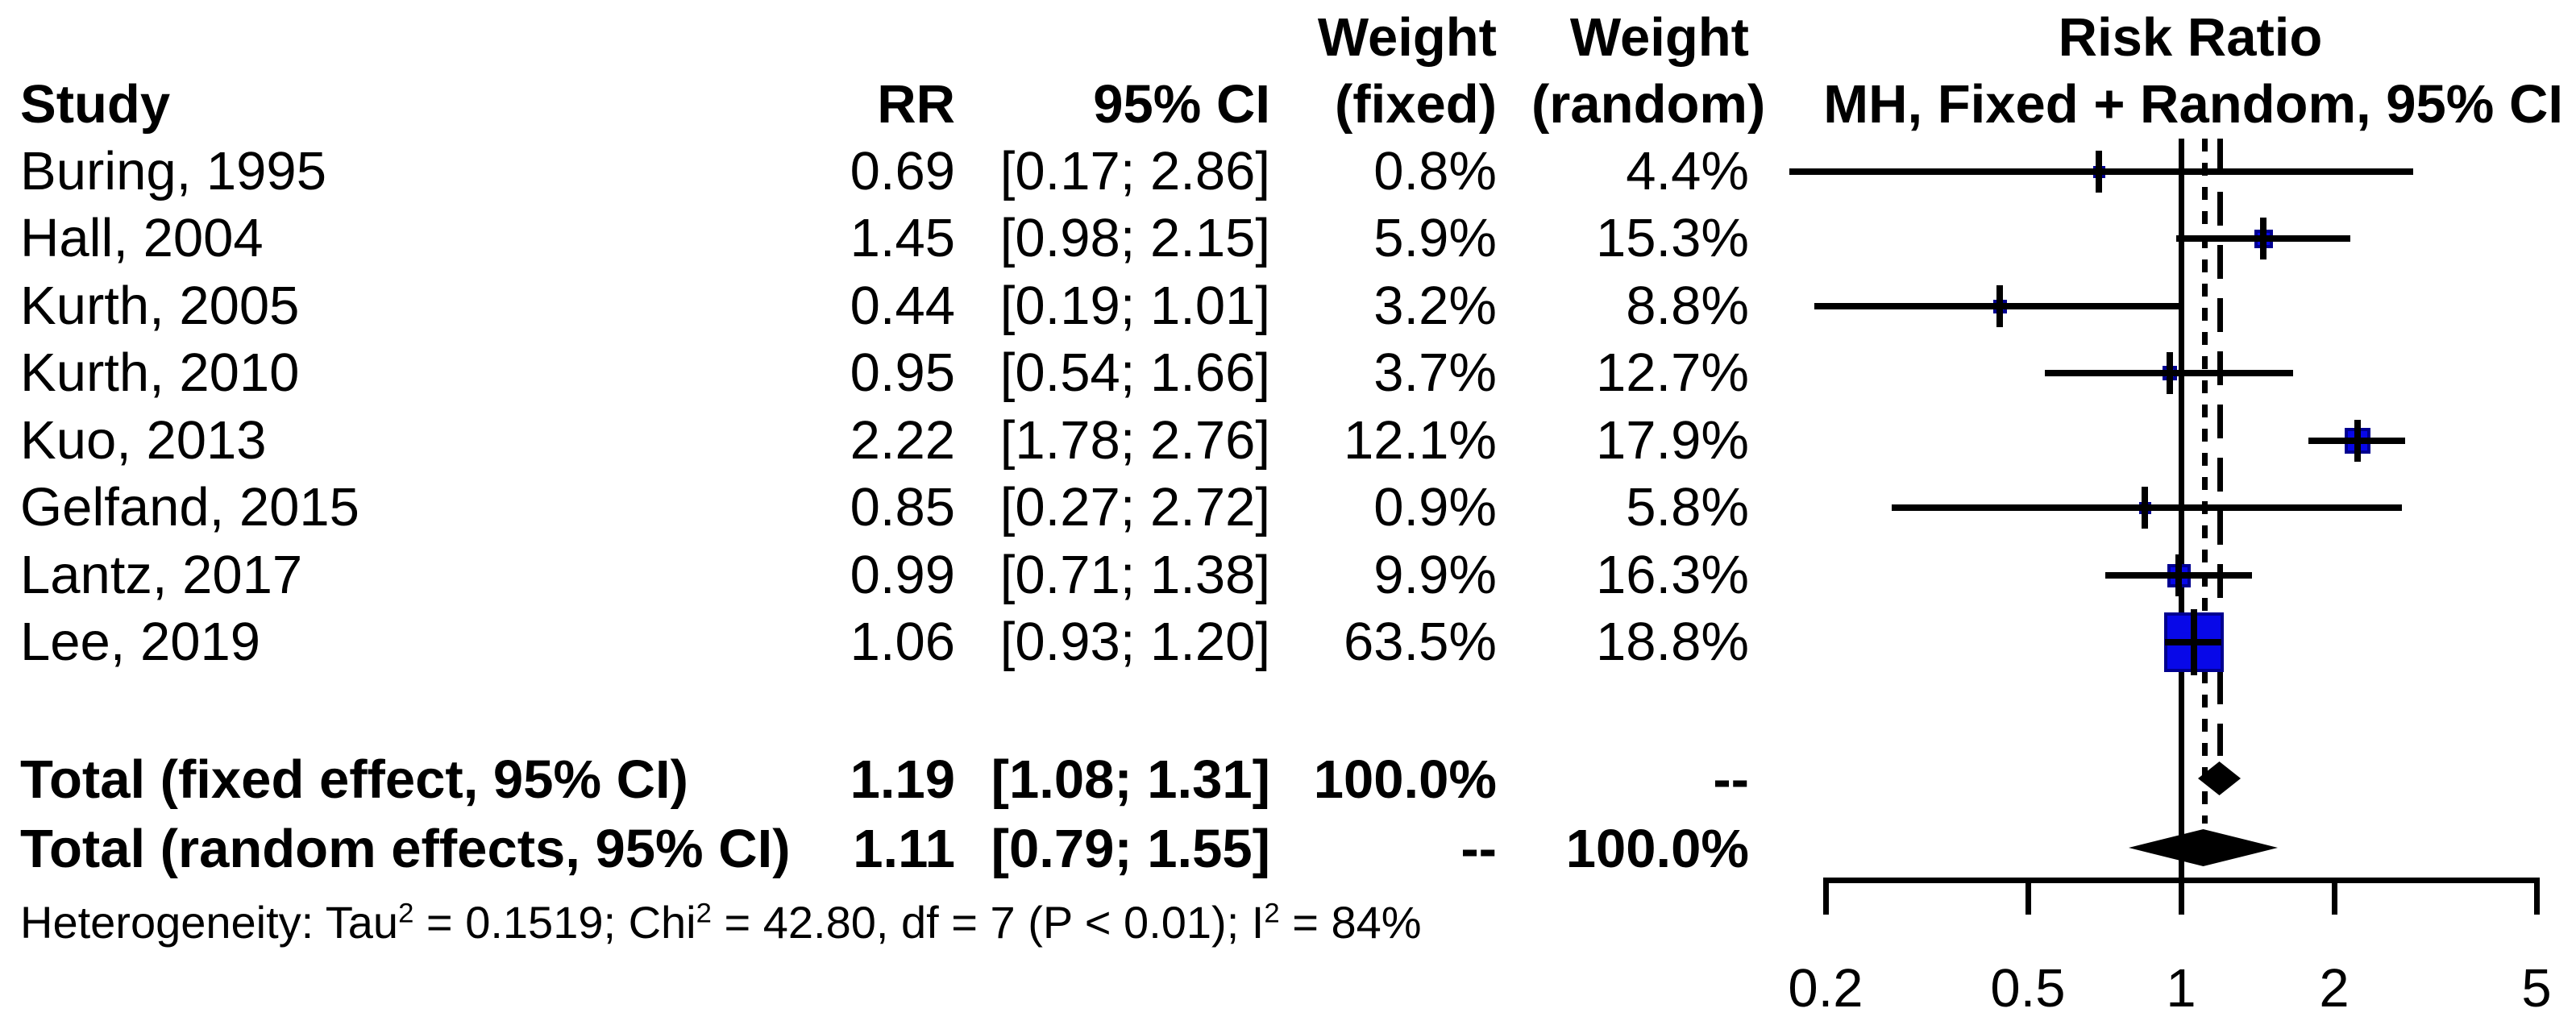 This screenshot has height=1025, width=2576. What do you see at coordinates (173, 171) in the screenshot?
I see `study-label: Buring, 1995` at bounding box center [173, 171].